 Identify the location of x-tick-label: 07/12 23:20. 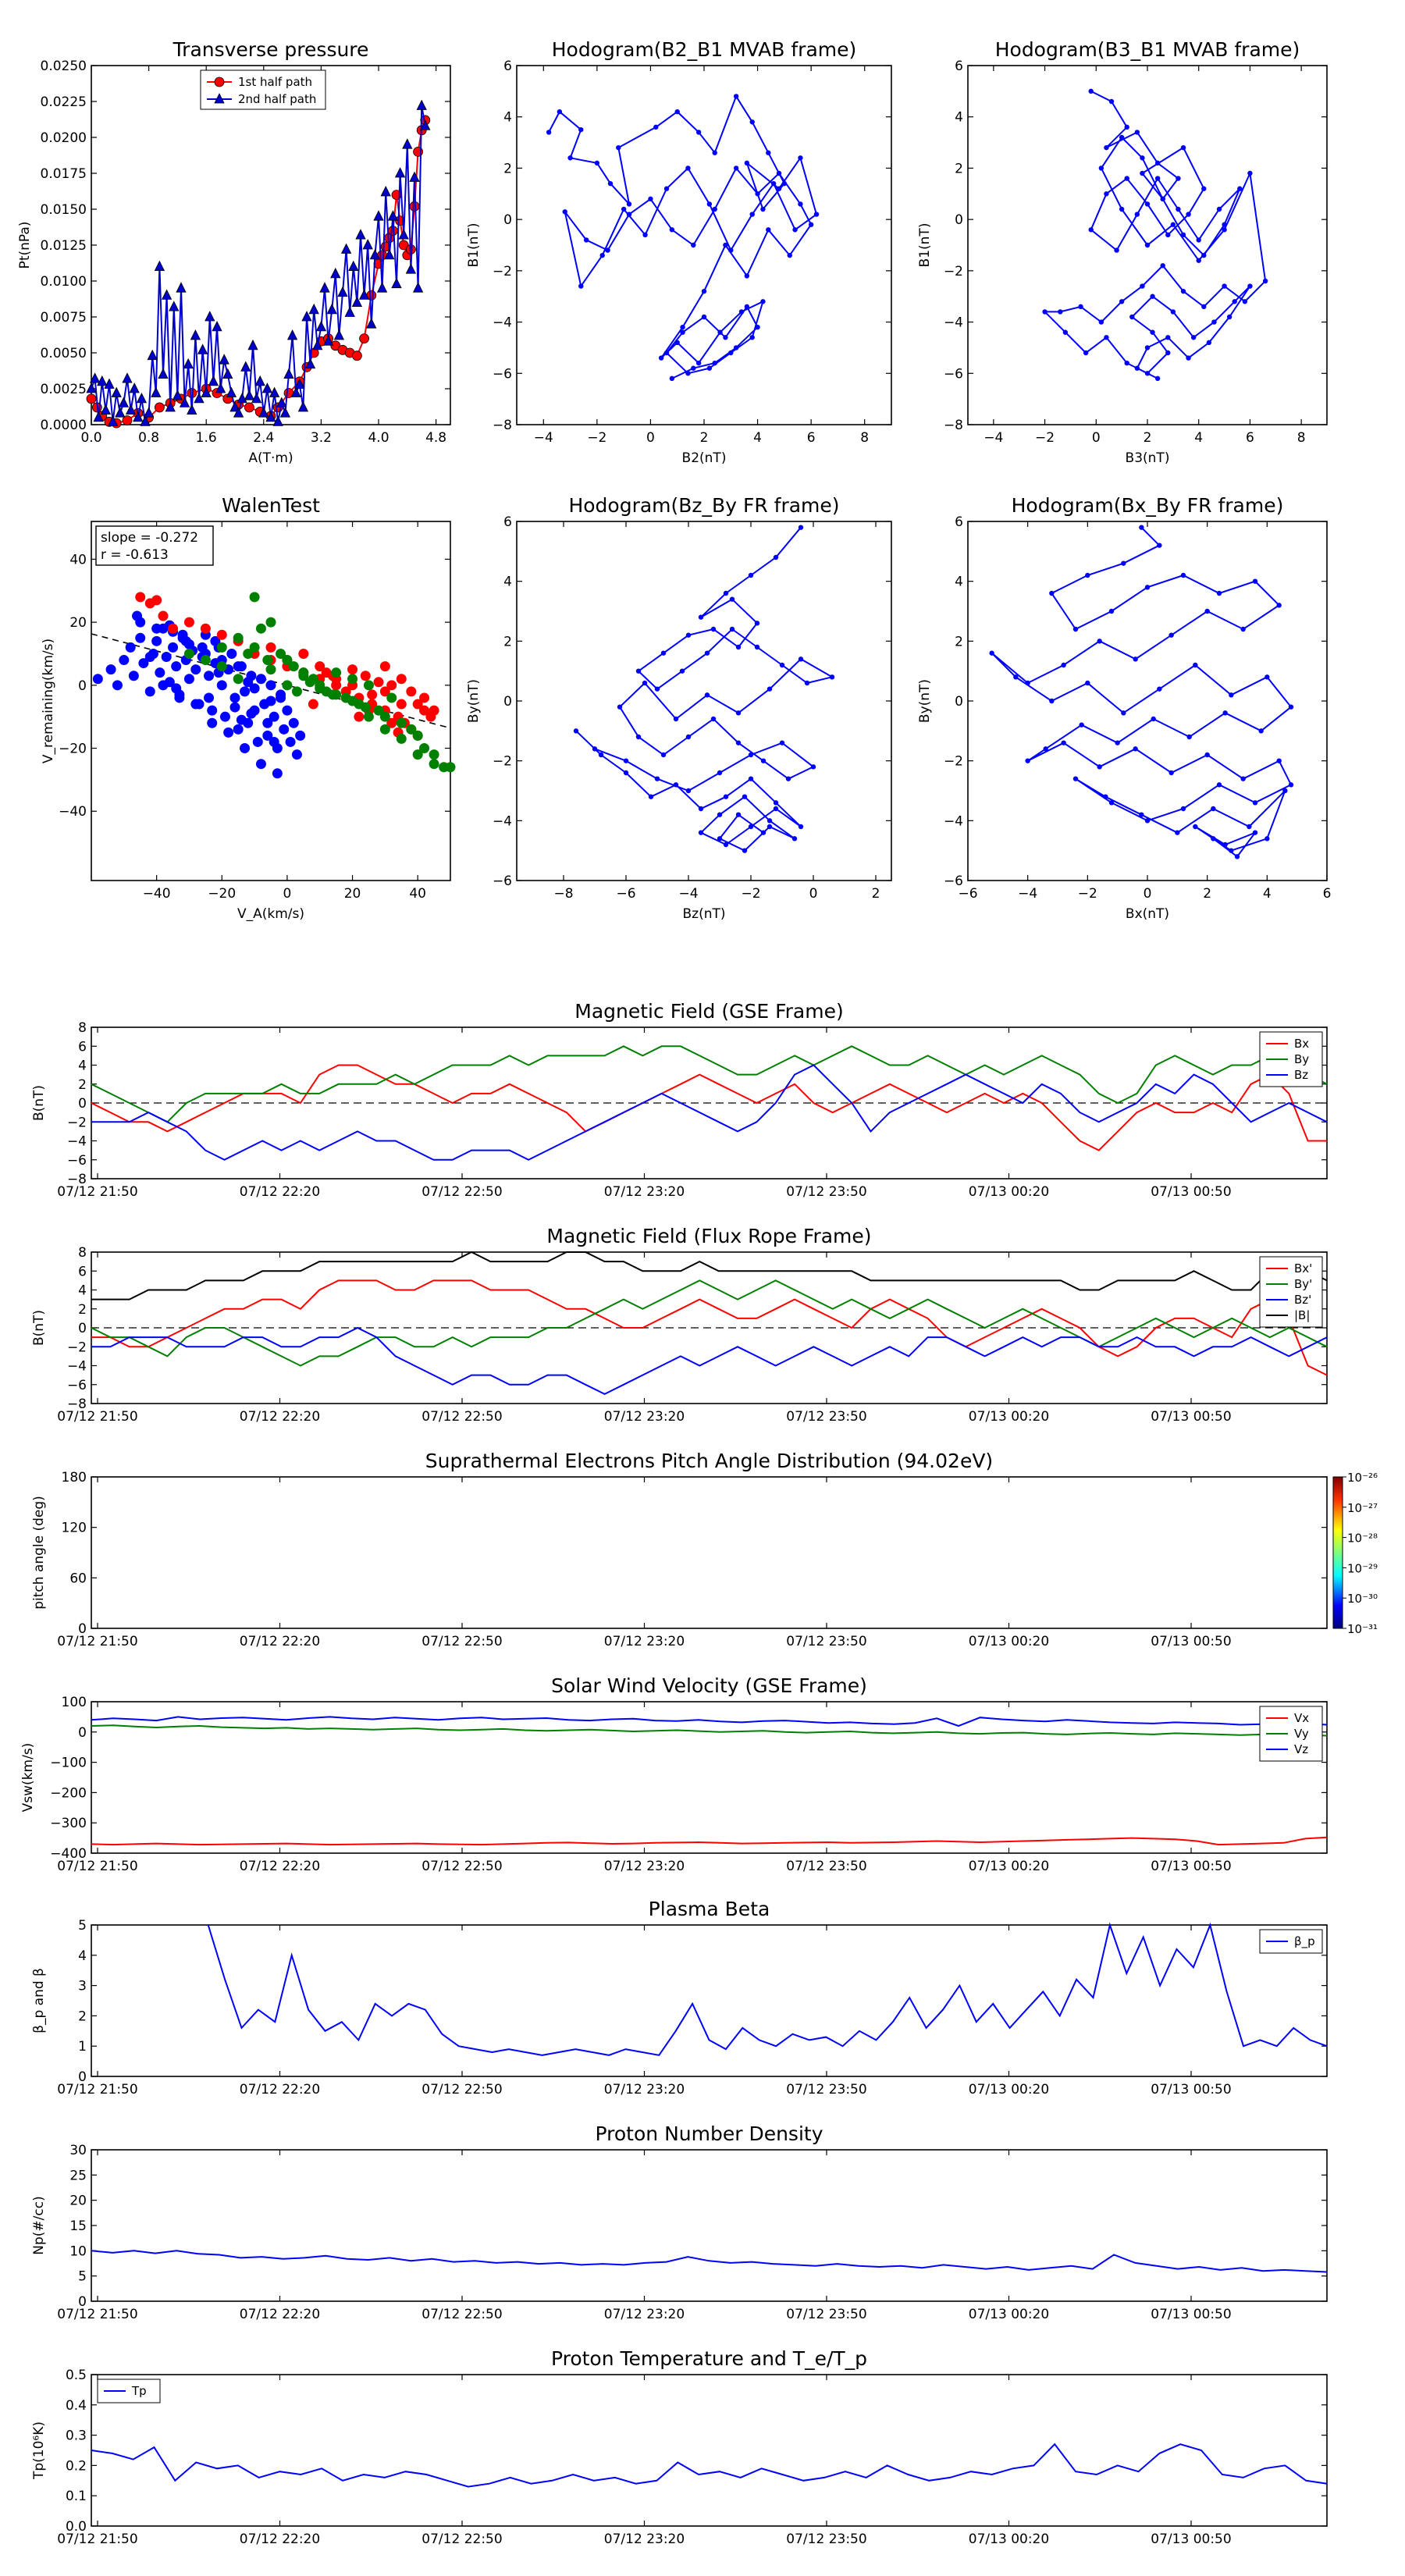
(645, 2539).